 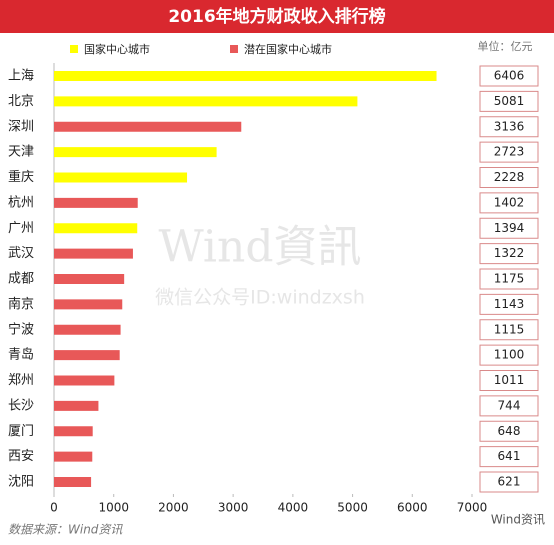 I want to click on y-tick-label: 武汉, so click(x=21, y=253).